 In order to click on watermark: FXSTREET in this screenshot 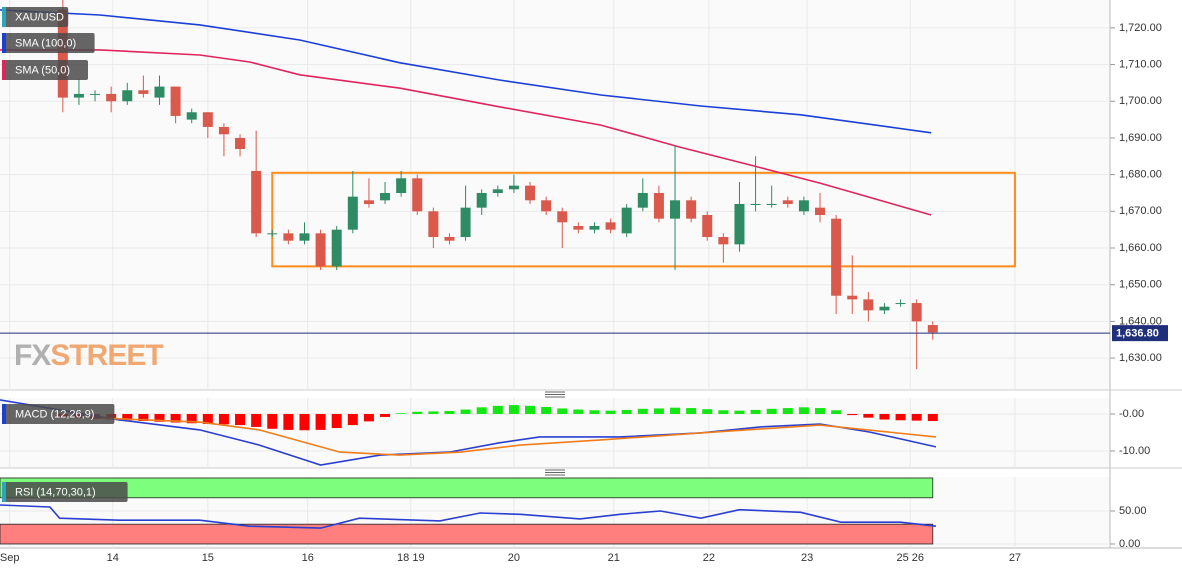, I will do `click(88, 355)`.